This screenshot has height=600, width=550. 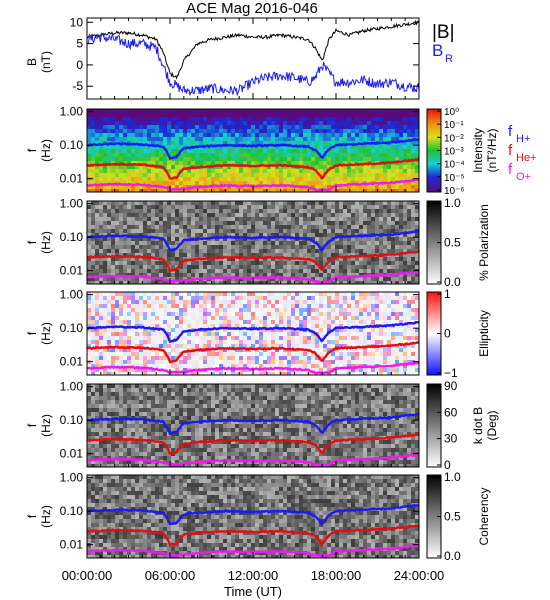 I want to click on colorbar-tick-label: 1, so click(x=447, y=294).